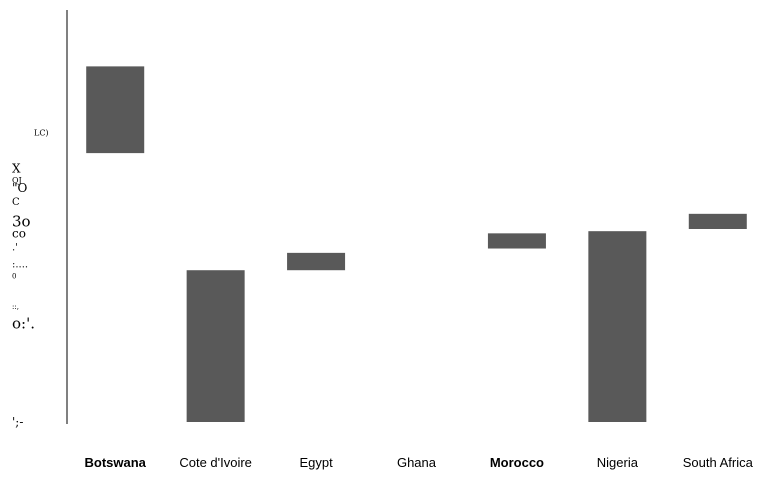  I want to click on y-tick-label: .', so click(15, 247).